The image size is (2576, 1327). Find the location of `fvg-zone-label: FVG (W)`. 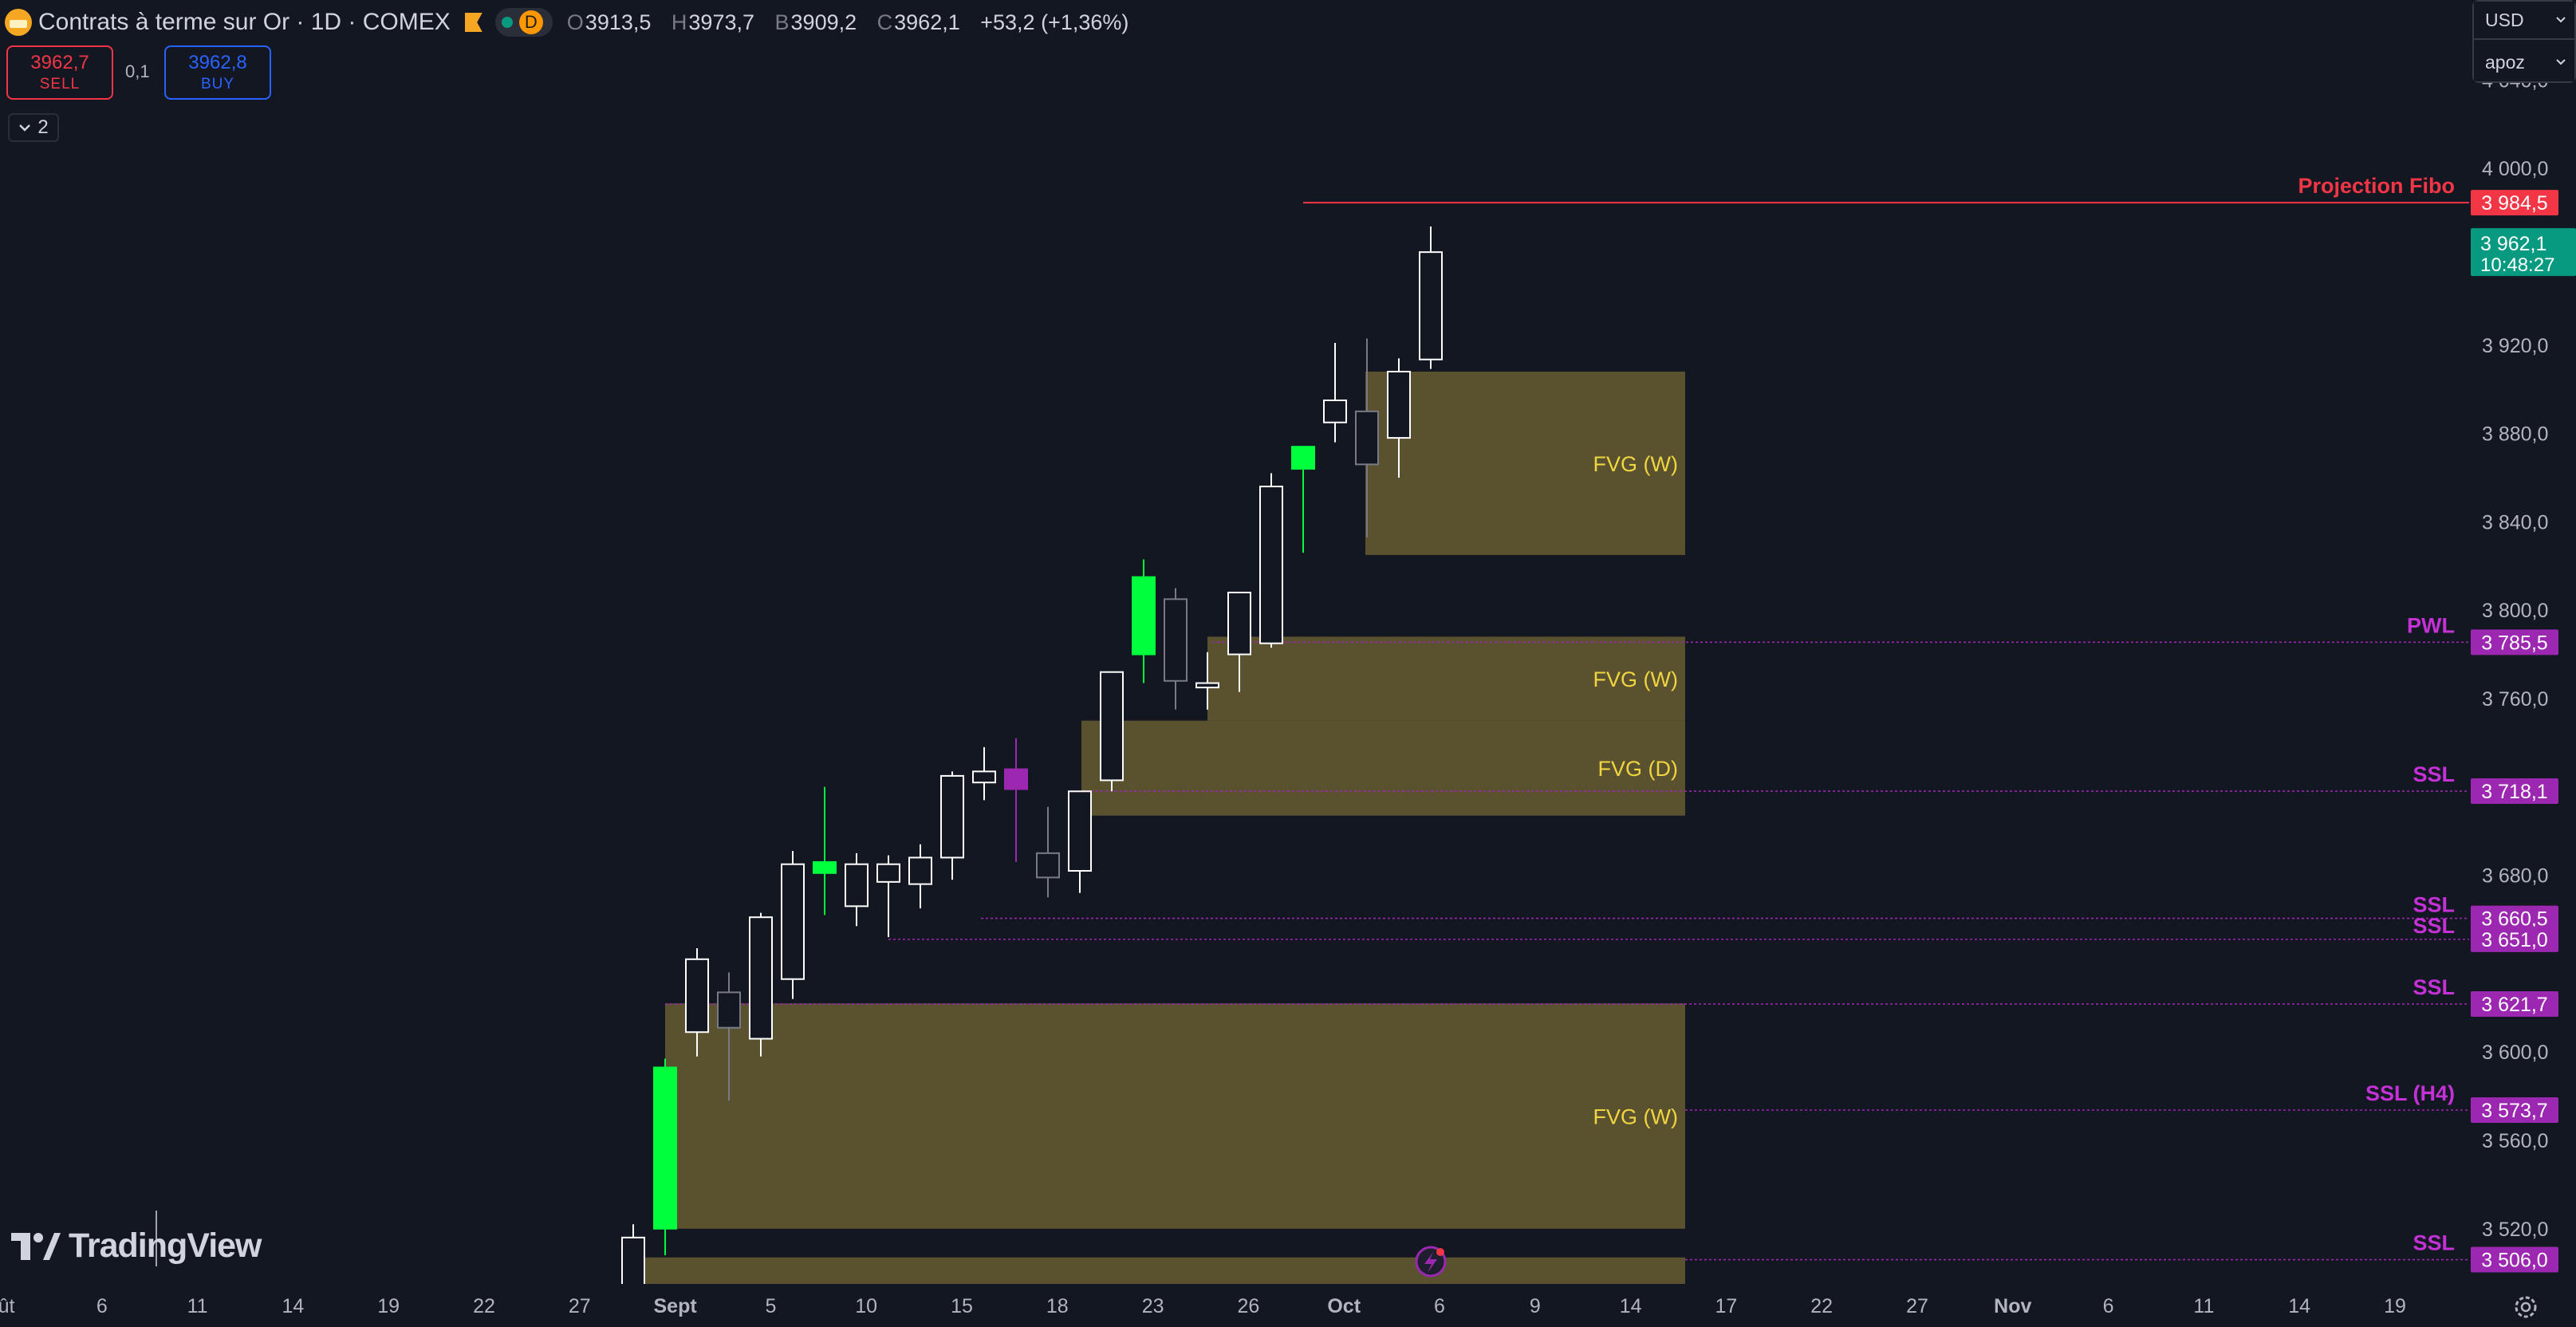

fvg-zone-label: FVG (W) is located at coordinates (1635, 679).